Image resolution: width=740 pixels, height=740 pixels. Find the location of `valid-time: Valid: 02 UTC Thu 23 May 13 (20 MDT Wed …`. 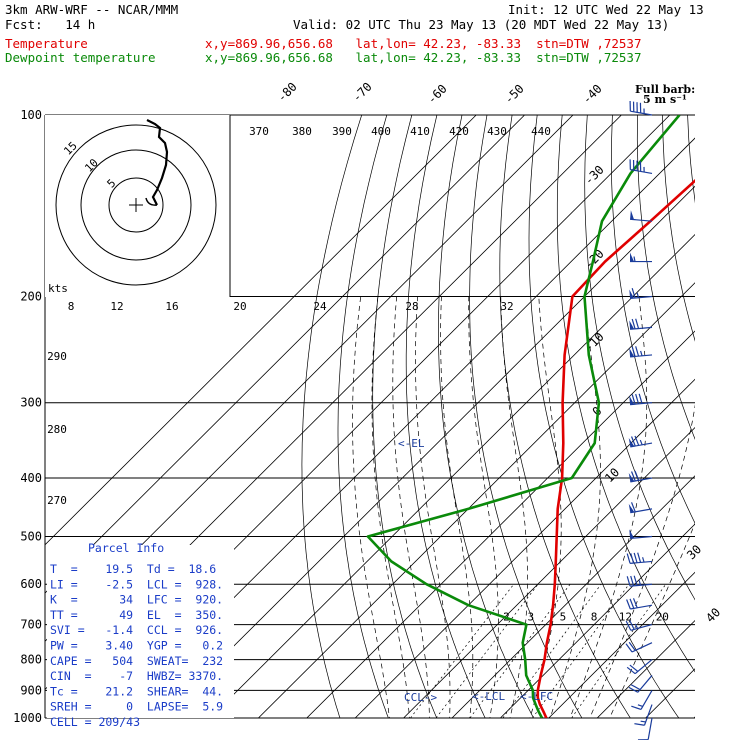

valid-time: Valid: 02 UTC Thu 23 May 13 (20 MDT Wed … is located at coordinates (481, 24).